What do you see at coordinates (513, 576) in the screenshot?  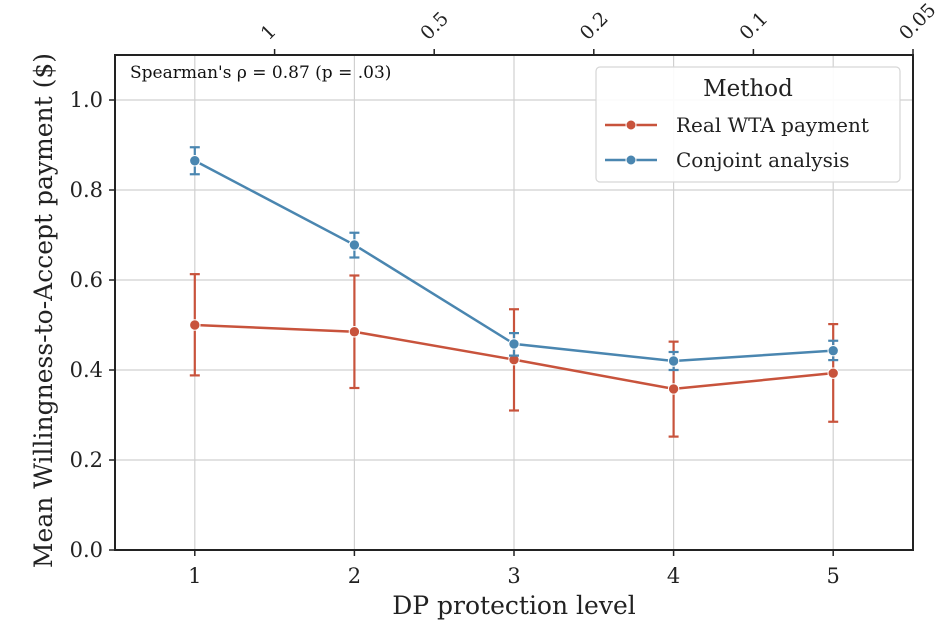 I see `x-tick-label: 3` at bounding box center [513, 576].